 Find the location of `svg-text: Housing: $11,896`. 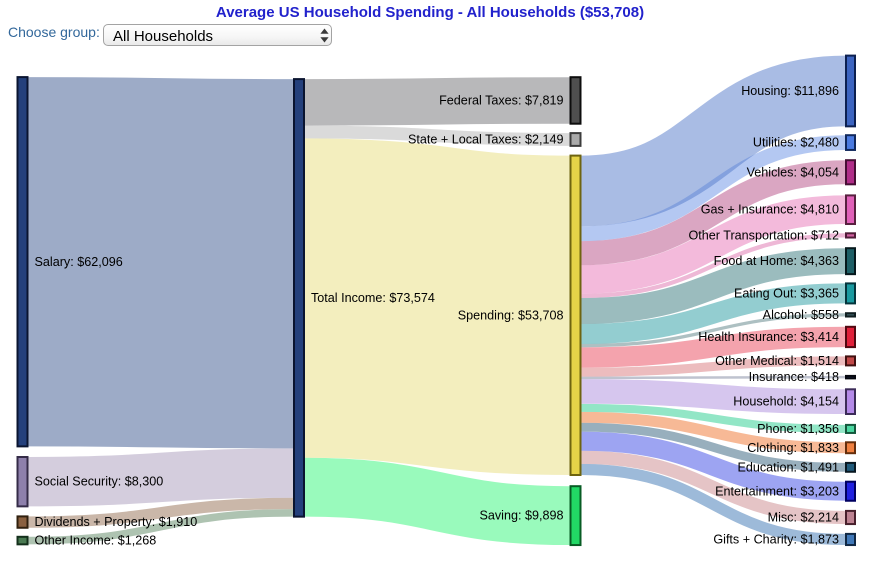

svg-text: Housing: $11,896 is located at coordinates (790, 91).